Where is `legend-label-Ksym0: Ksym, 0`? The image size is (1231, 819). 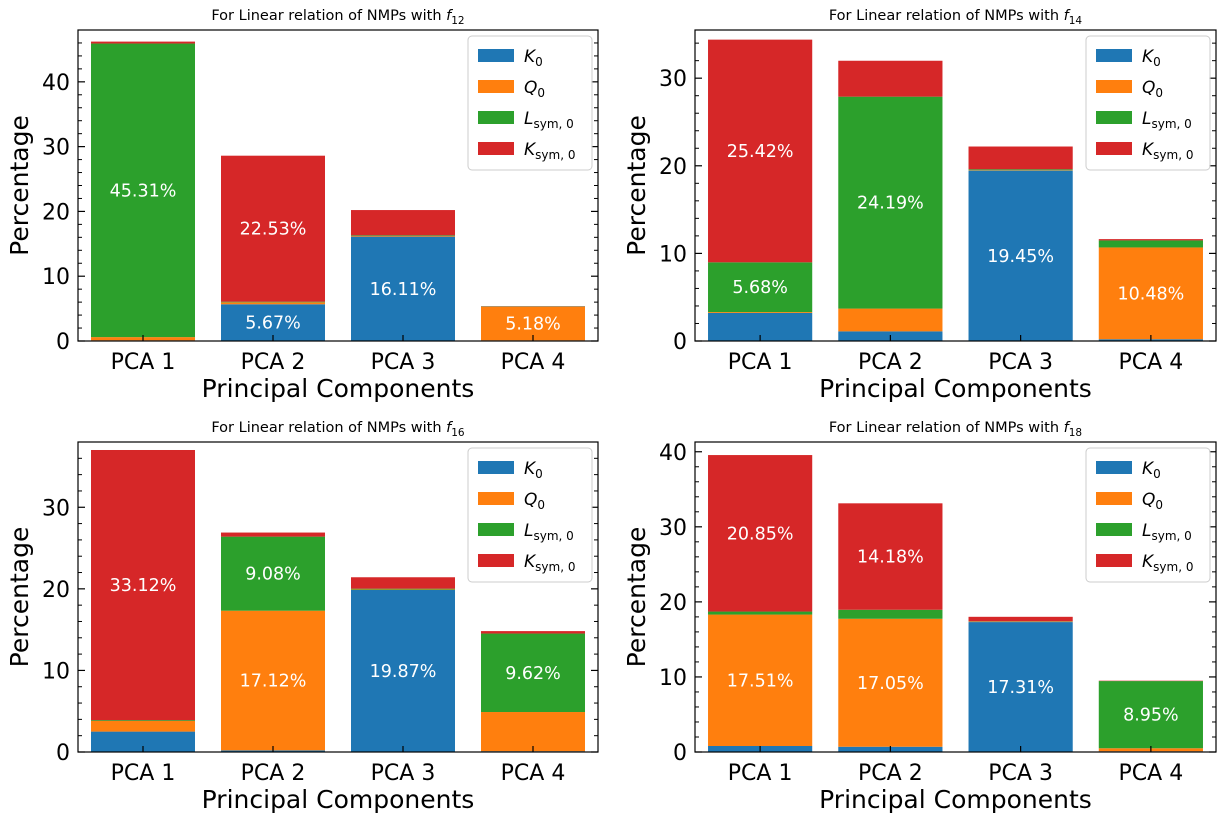
legend-label-Ksym0: Ksym, 0 is located at coordinates (1167, 151).